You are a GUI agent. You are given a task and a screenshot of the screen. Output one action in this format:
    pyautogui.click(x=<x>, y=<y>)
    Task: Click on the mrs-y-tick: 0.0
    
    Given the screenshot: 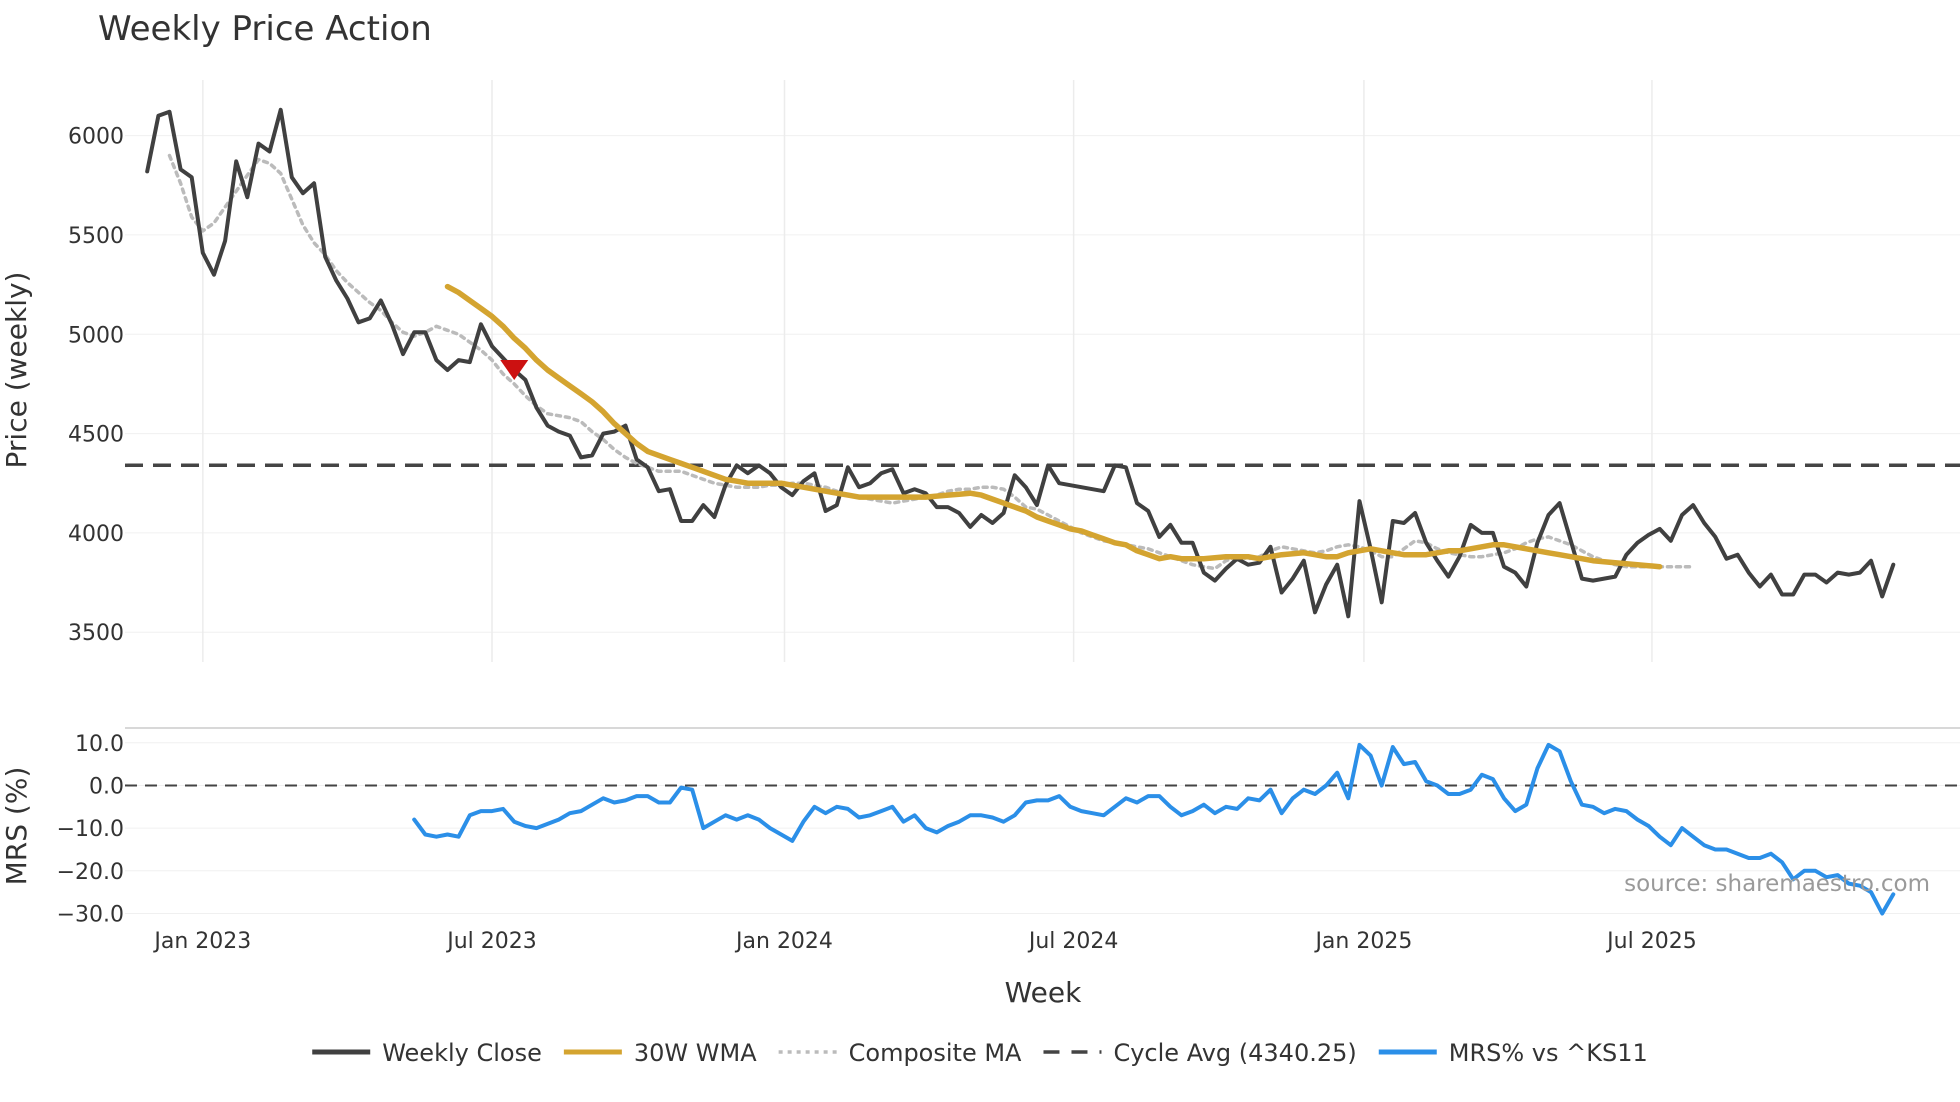 What is the action you would take?
    pyautogui.click(x=106, y=786)
    